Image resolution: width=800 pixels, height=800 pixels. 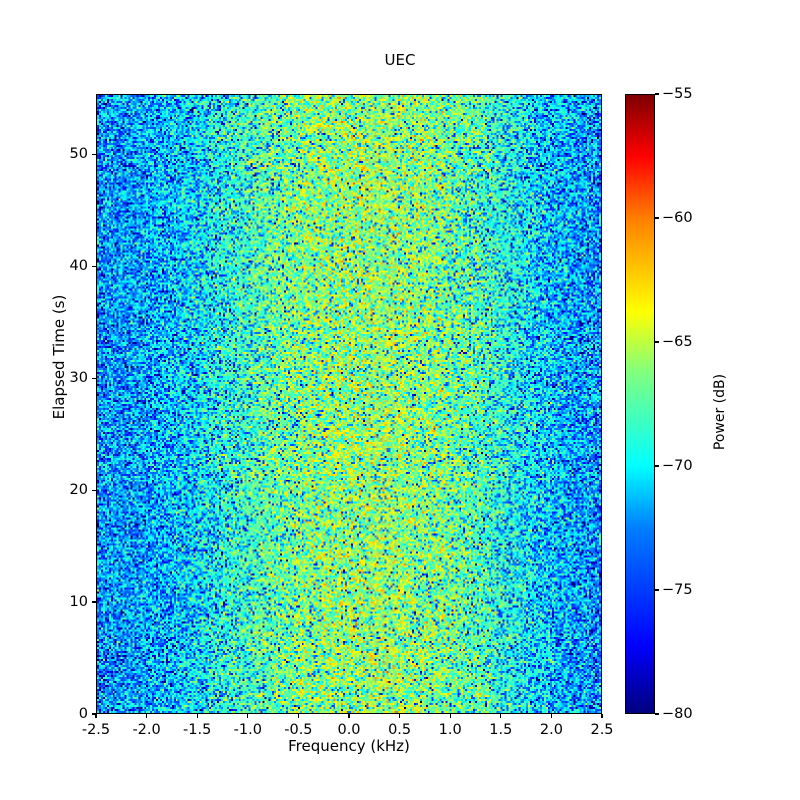 What do you see at coordinates (78, 266) in the screenshot?
I see `y-tick-label: 40` at bounding box center [78, 266].